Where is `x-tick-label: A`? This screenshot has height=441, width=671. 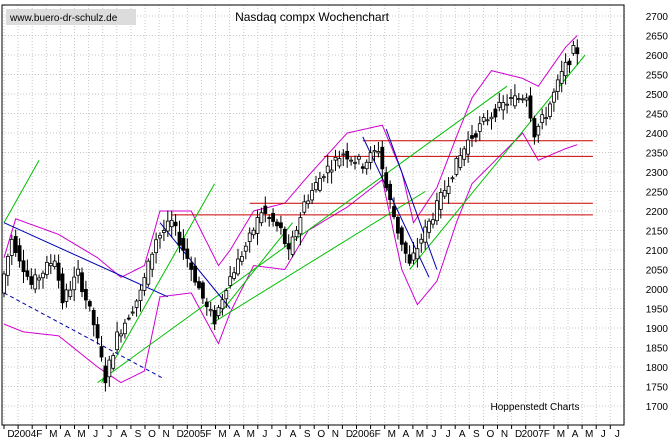
x-tick-label: A is located at coordinates (293, 434).